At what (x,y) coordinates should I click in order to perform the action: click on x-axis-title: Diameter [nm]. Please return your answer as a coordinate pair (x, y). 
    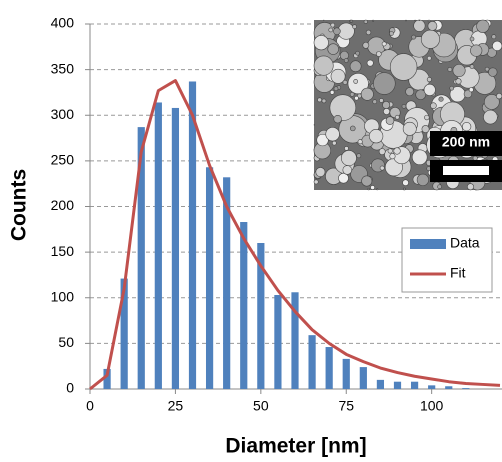
    Looking at the image, I should click on (295, 446).